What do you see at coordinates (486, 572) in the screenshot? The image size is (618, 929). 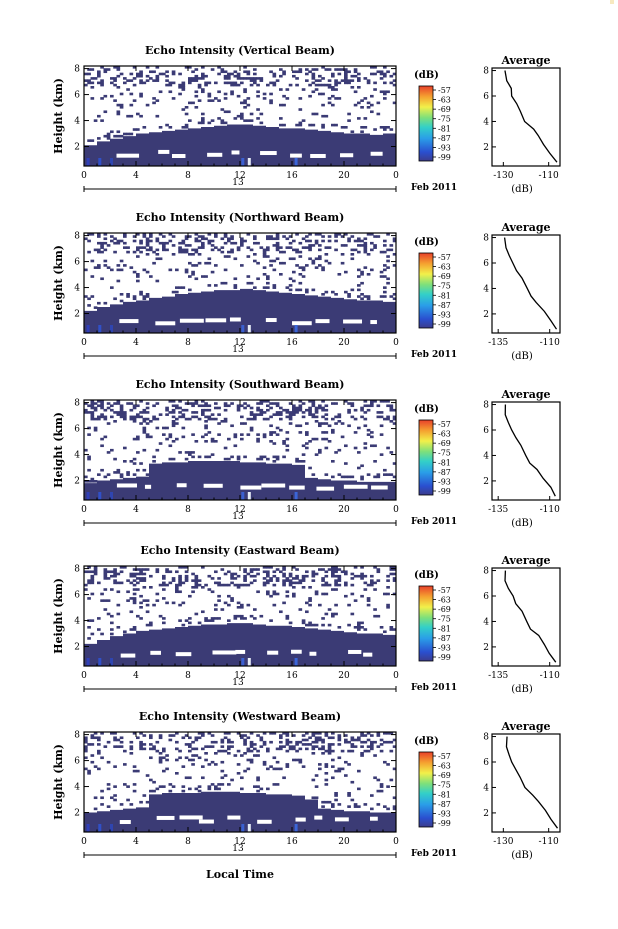 I see `profile-y-tick-label: 8` at bounding box center [486, 572].